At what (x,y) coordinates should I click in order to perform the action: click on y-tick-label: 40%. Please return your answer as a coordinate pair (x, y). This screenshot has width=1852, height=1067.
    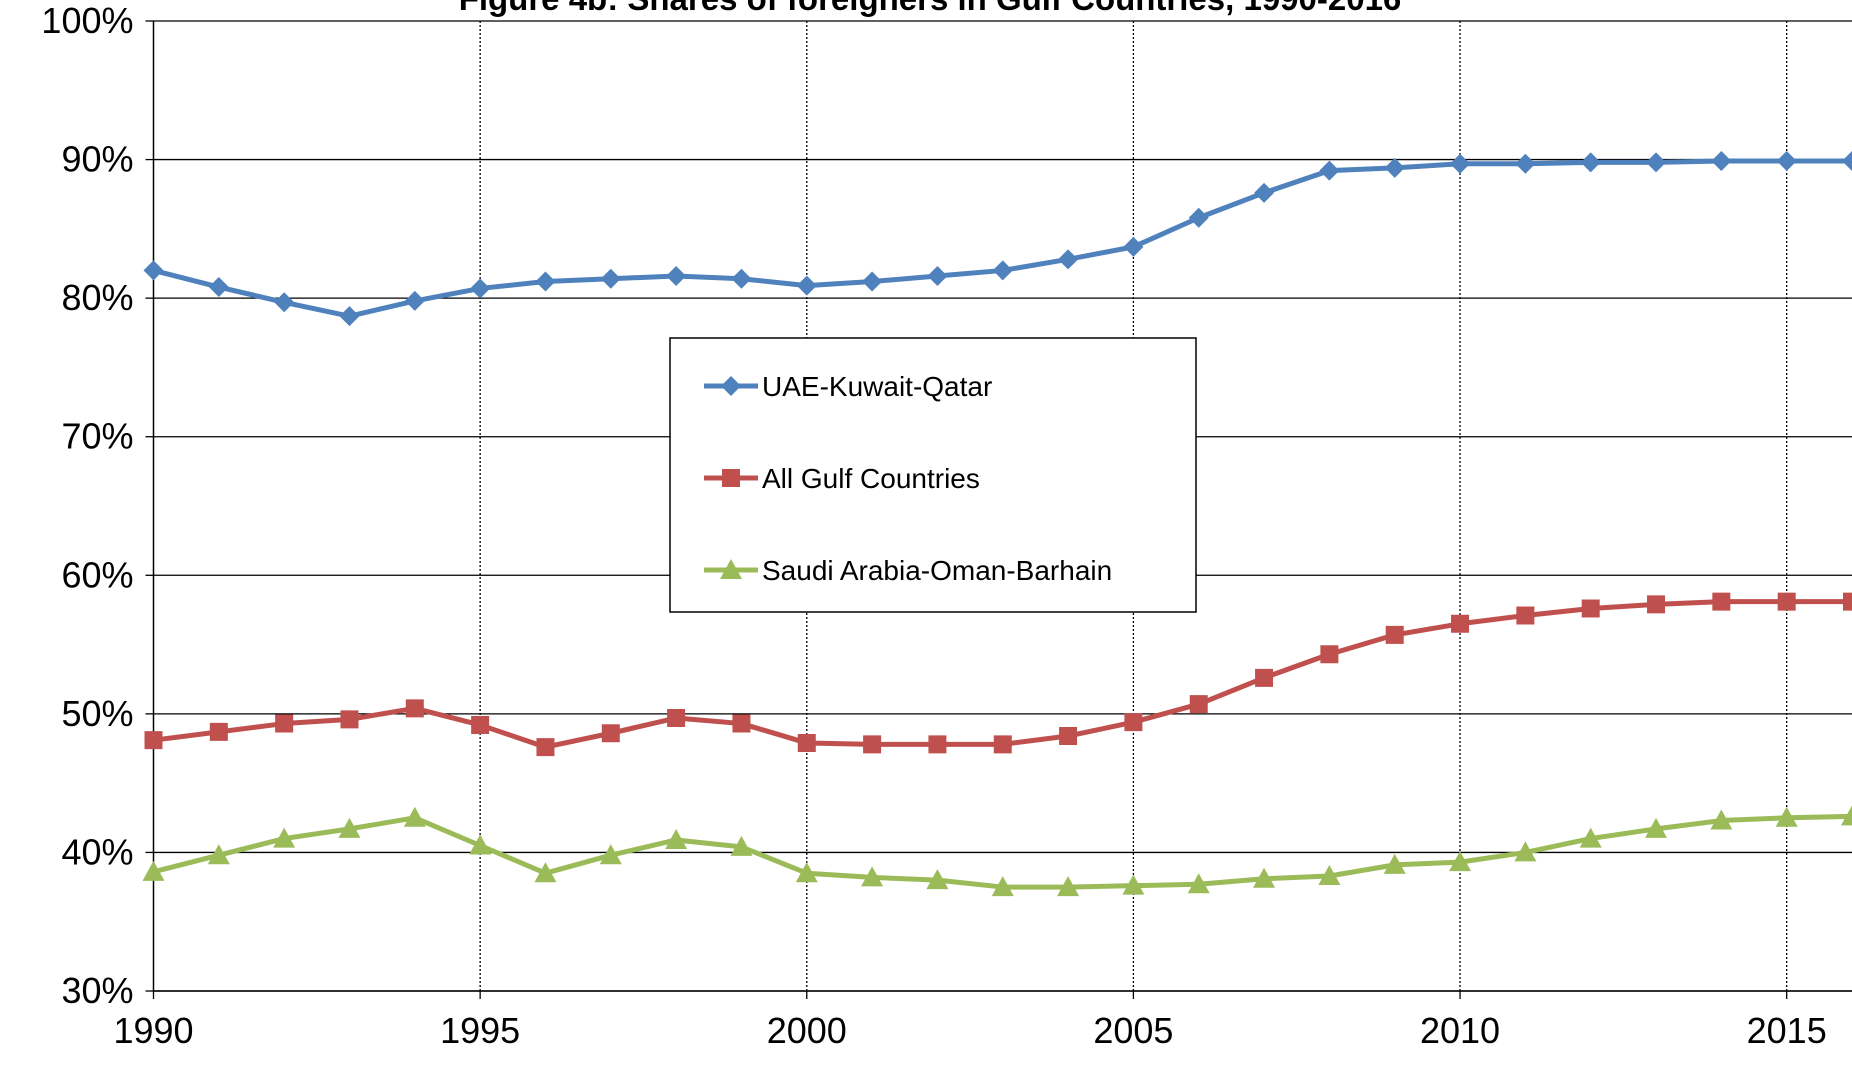
    Looking at the image, I should click on (97, 851).